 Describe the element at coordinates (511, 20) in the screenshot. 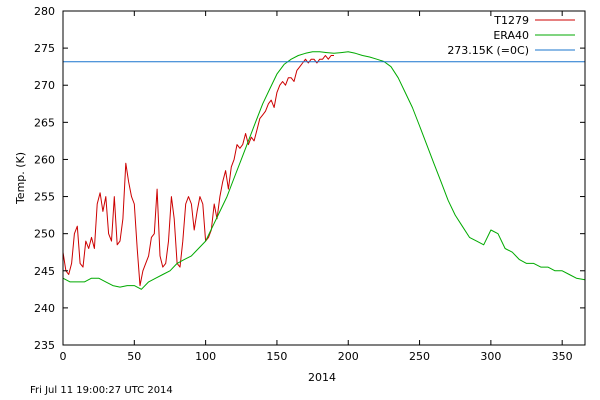

I see `legend-label-0: T1279` at that location.